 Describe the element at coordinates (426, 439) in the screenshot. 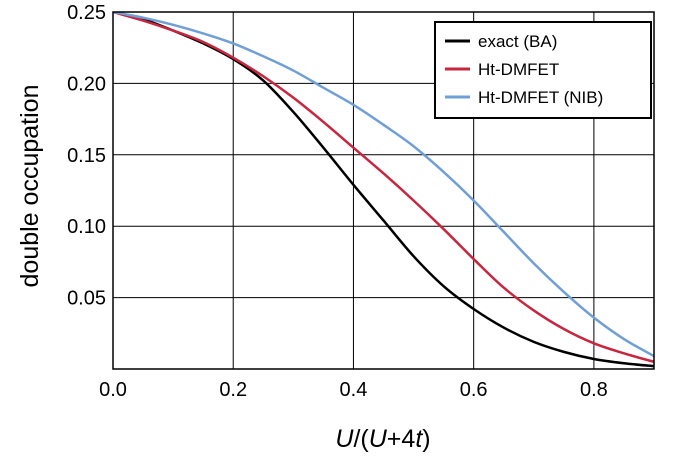

I see `x-label-part: )` at that location.